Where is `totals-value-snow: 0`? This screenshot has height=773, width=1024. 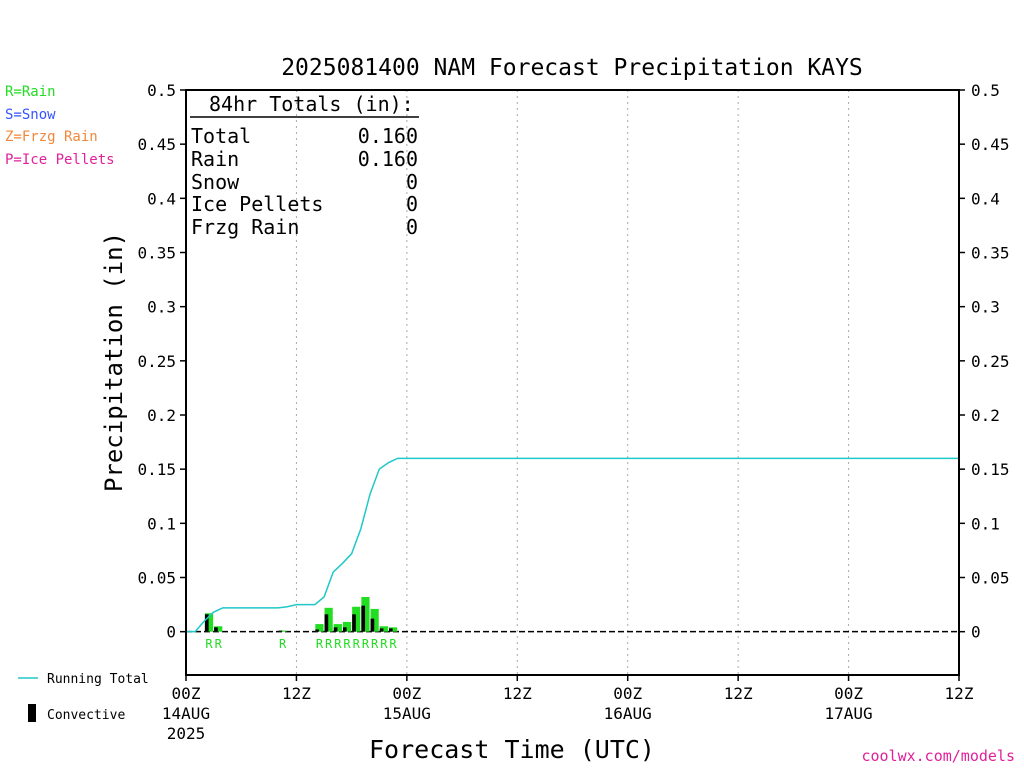 totals-value-snow: 0 is located at coordinates (412, 182).